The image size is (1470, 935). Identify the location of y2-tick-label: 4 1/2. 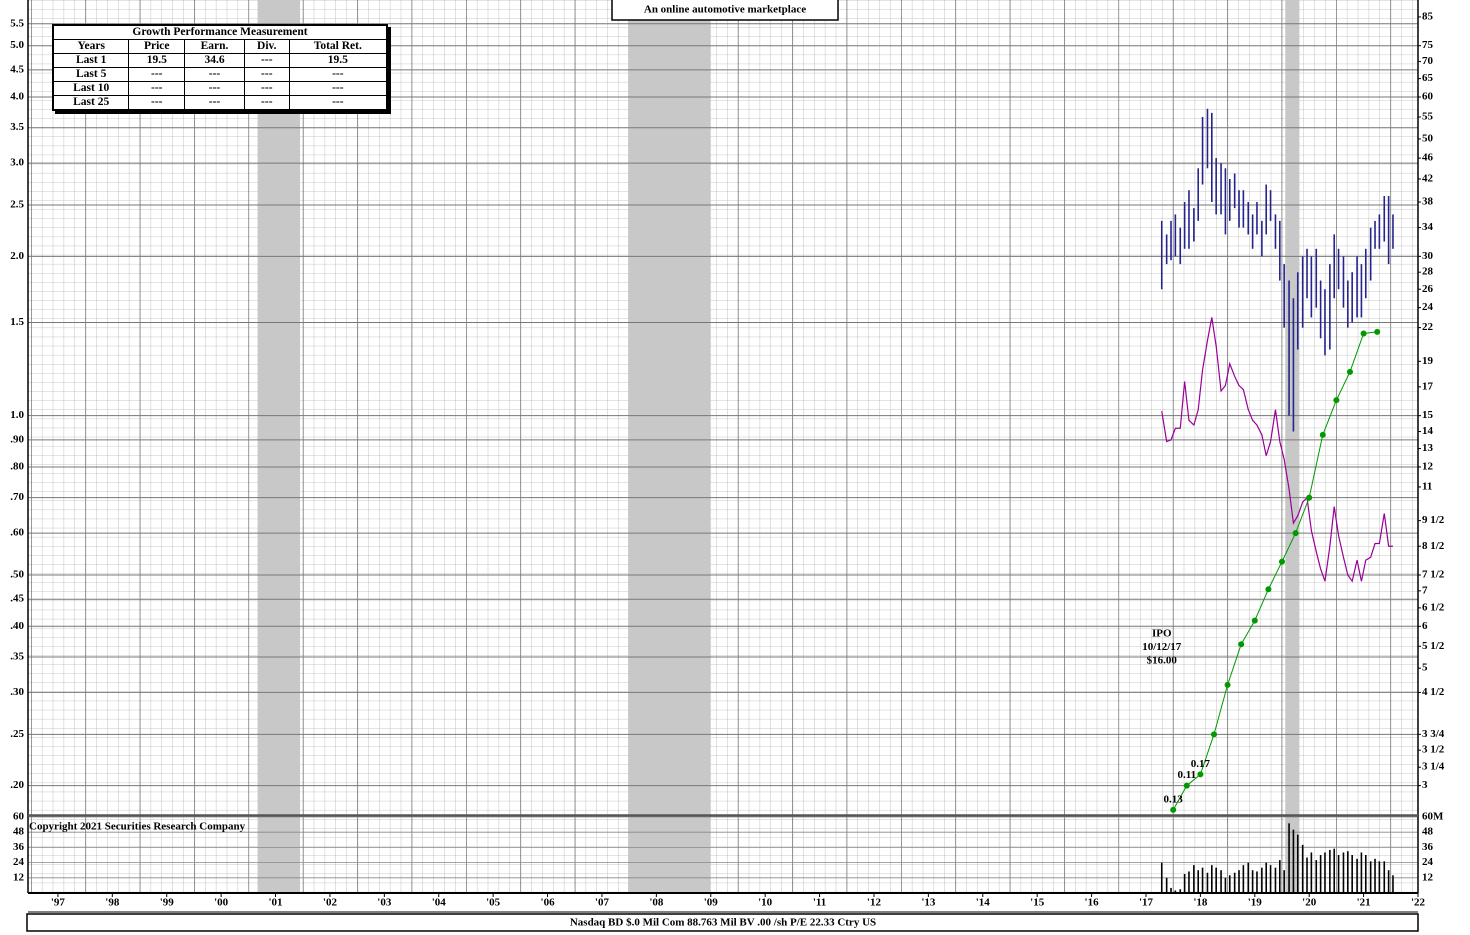
(1433, 692).